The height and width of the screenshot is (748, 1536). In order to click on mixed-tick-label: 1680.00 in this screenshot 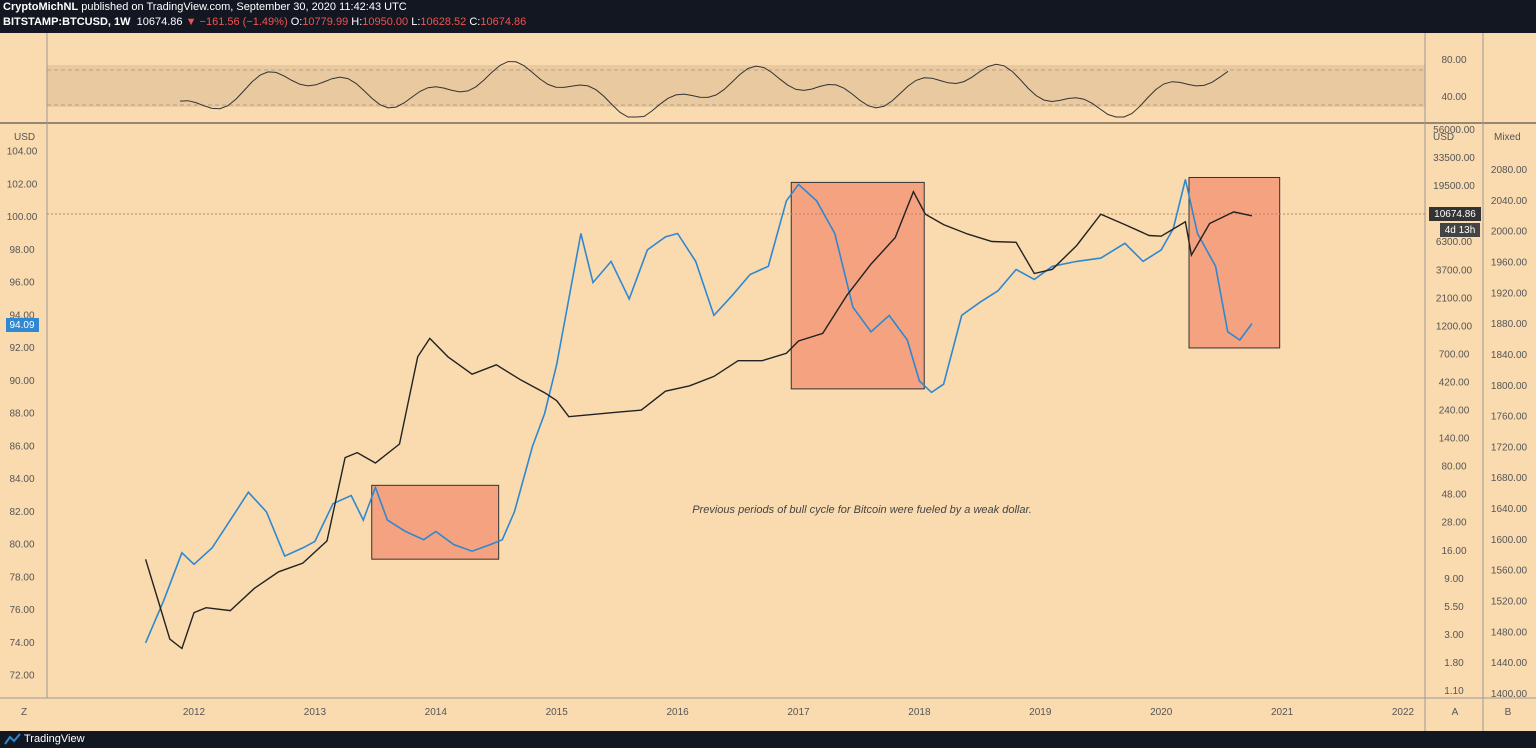, I will do `click(1509, 478)`.